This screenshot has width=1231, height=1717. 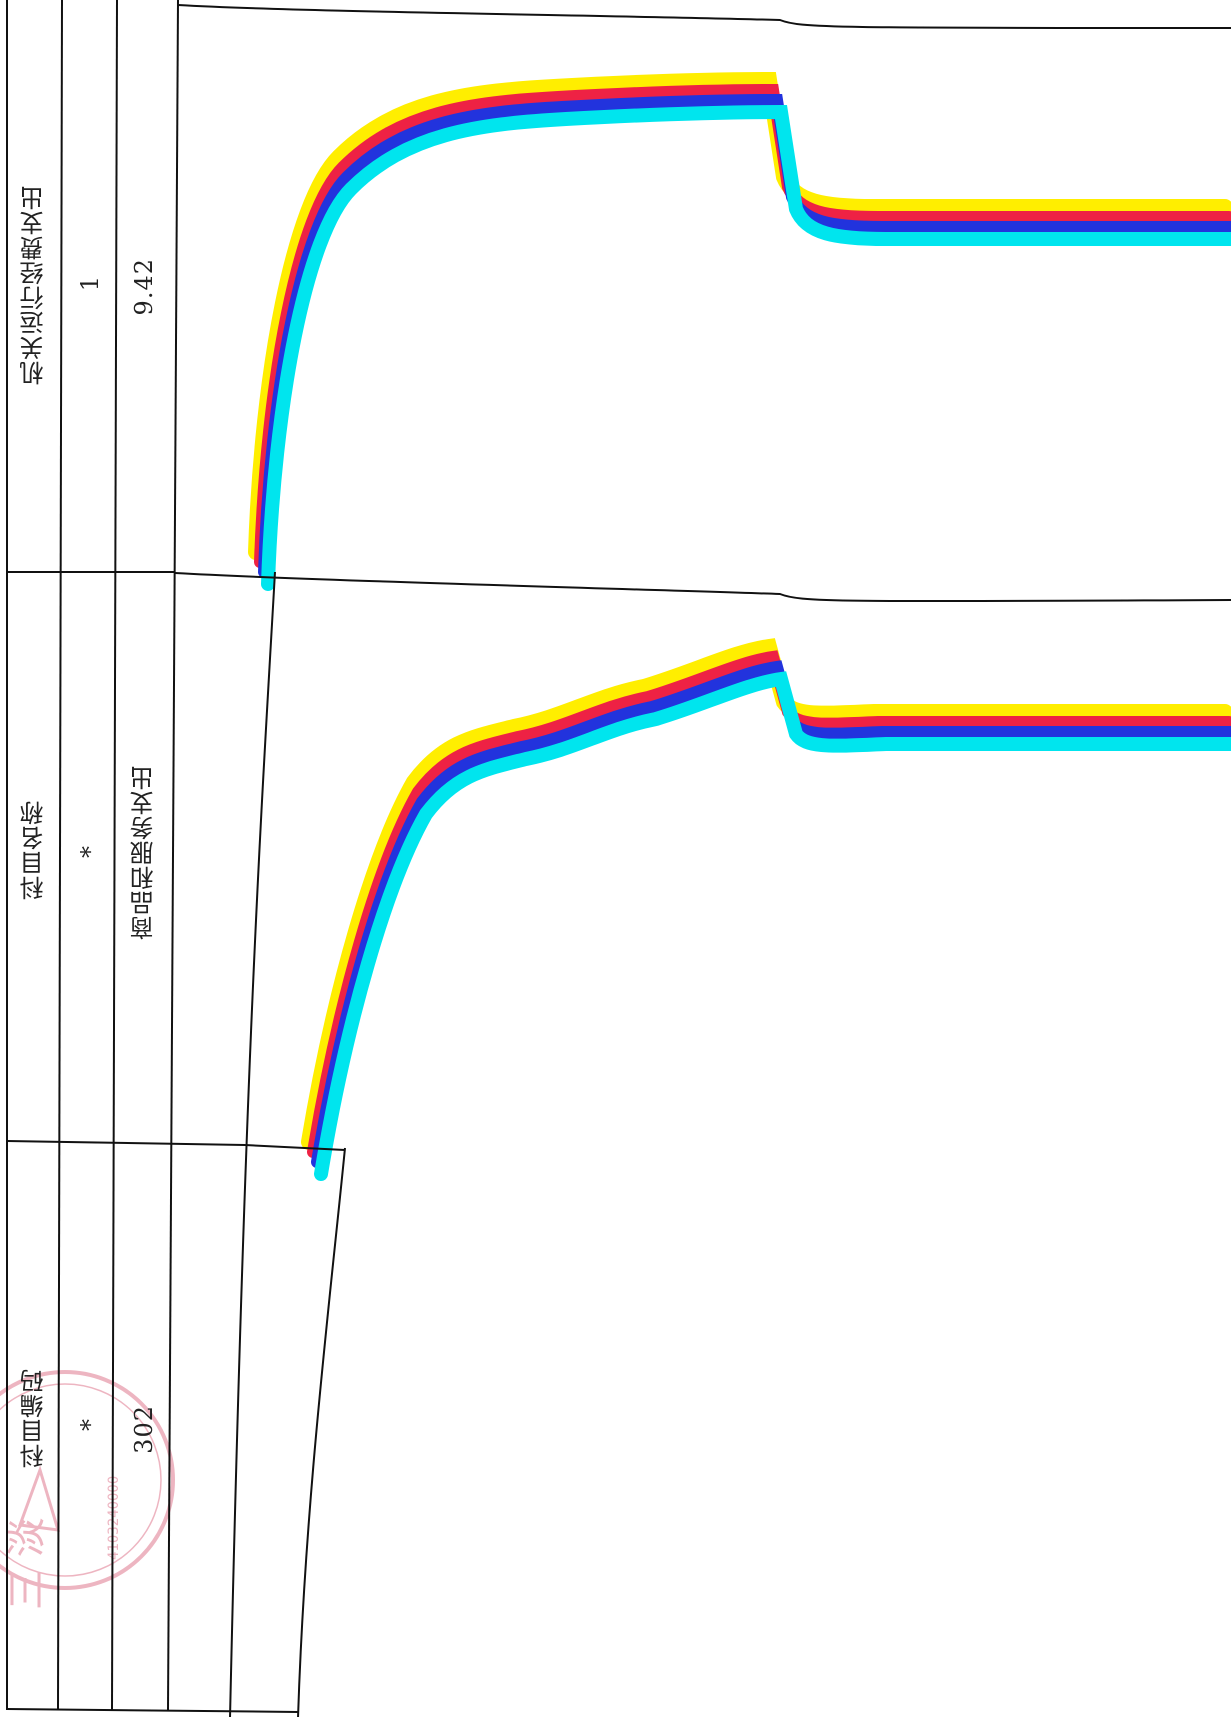 What do you see at coordinates (702, 587) in the screenshot?
I see `distorted-middle-edge` at bounding box center [702, 587].